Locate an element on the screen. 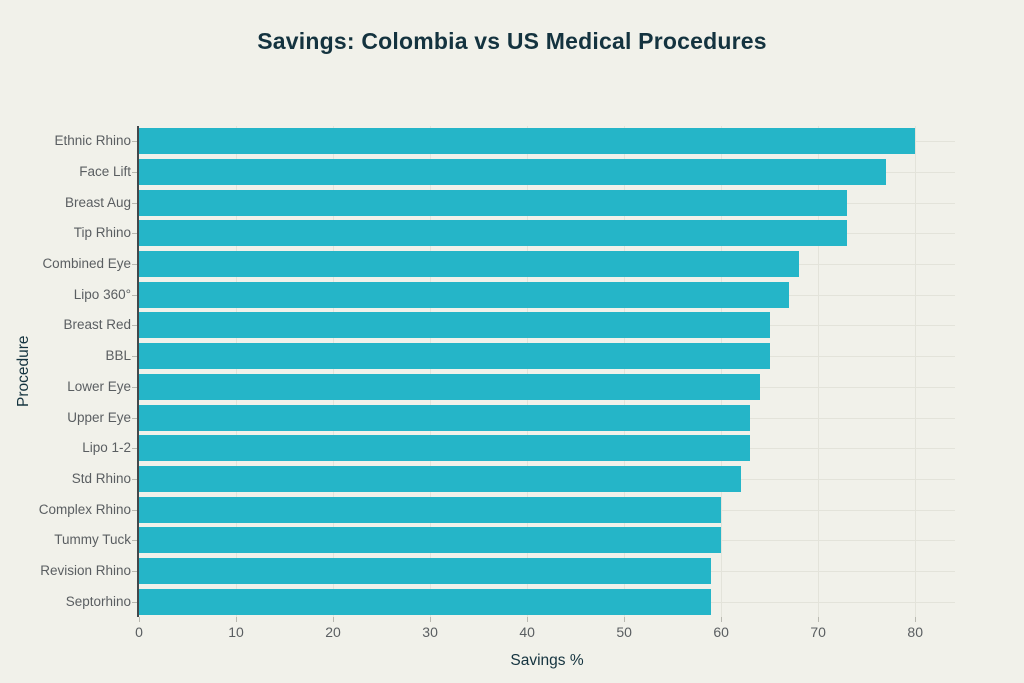 This screenshot has height=683, width=1024. y-tick-label: Combined Eye is located at coordinates (86, 264).